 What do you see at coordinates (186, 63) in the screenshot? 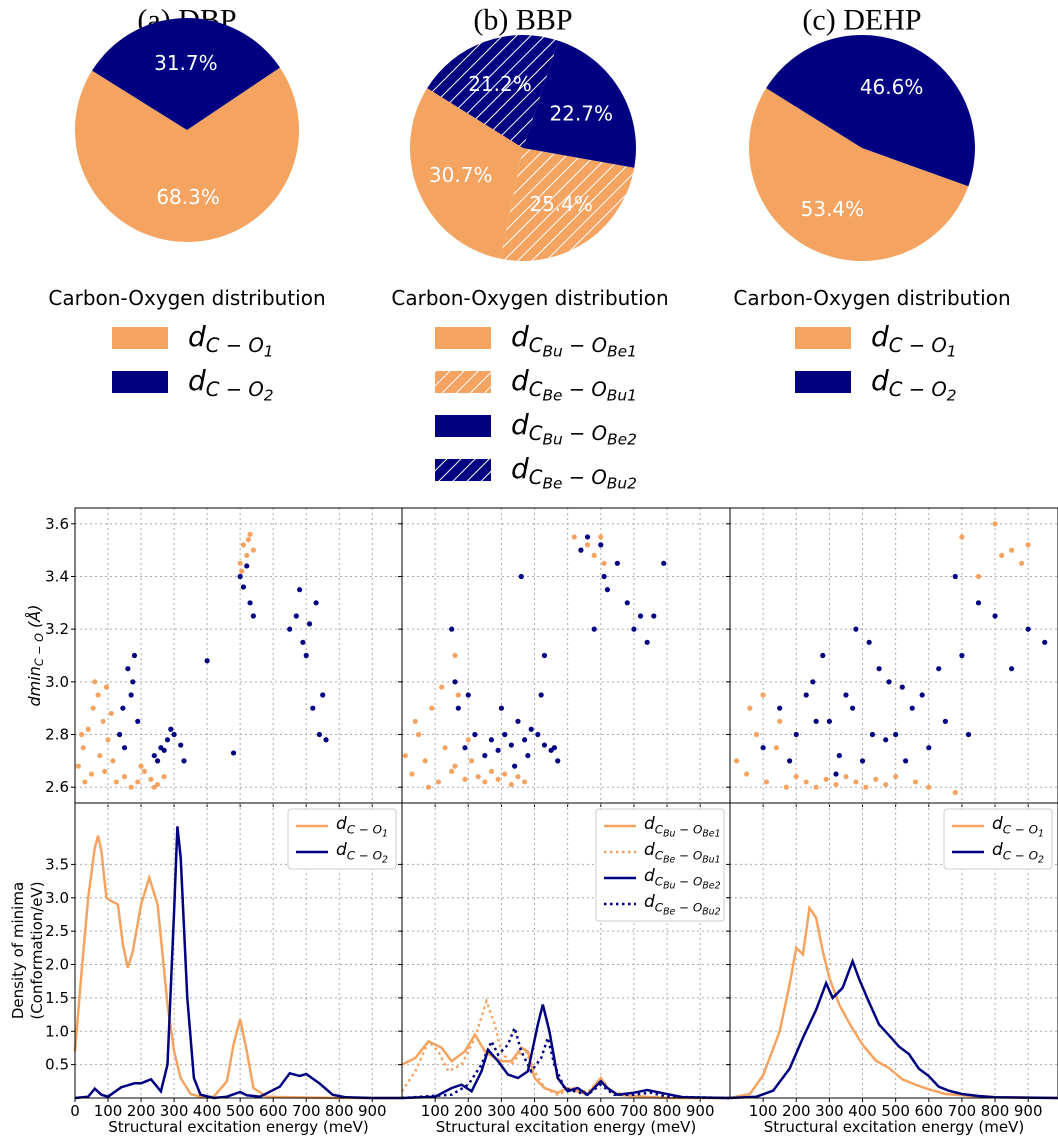
I see `slice-label: 31.7%` at bounding box center [186, 63].